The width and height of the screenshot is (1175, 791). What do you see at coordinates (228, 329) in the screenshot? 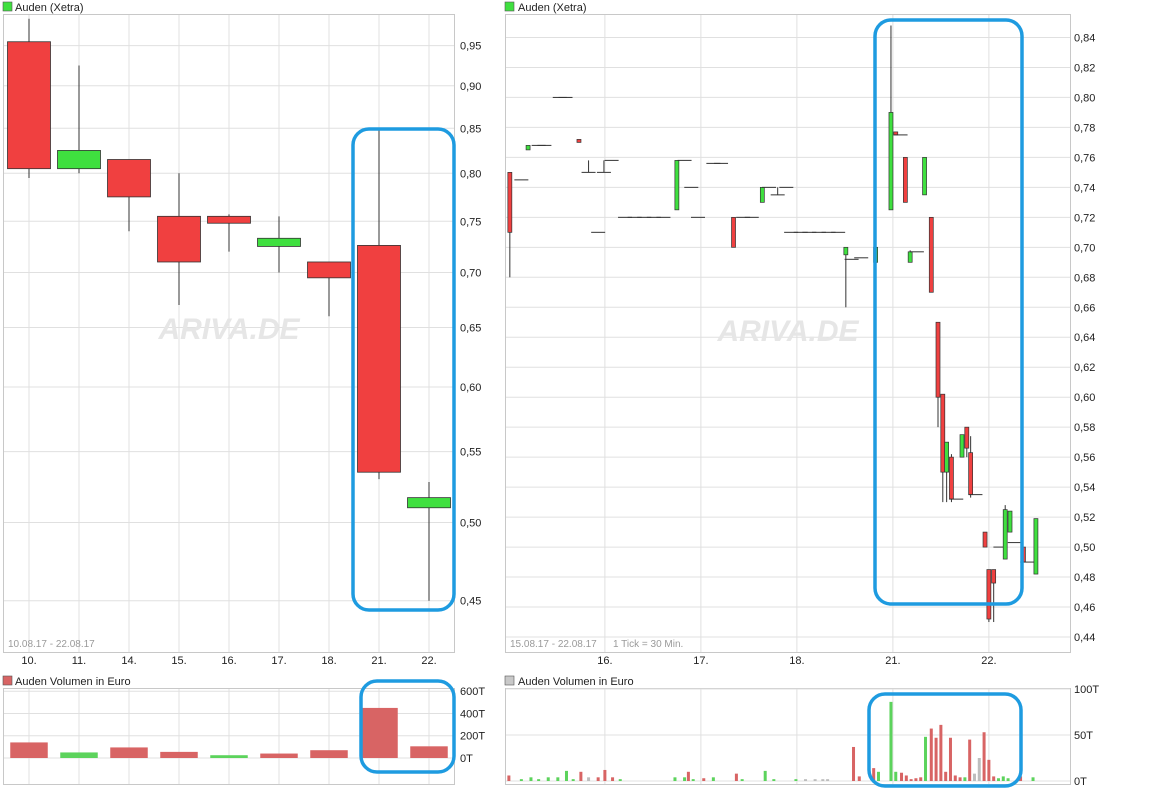
I see `daily-price-watermark: ARIVA.DE` at bounding box center [228, 329].